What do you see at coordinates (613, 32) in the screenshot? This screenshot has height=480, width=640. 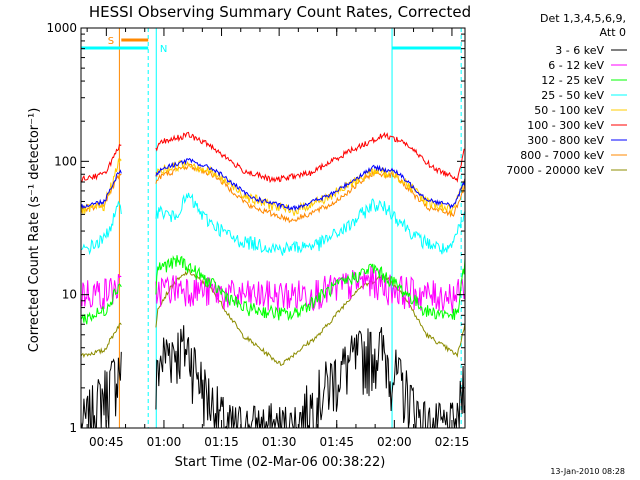 I see `legend-header-1: Att 0` at bounding box center [613, 32].